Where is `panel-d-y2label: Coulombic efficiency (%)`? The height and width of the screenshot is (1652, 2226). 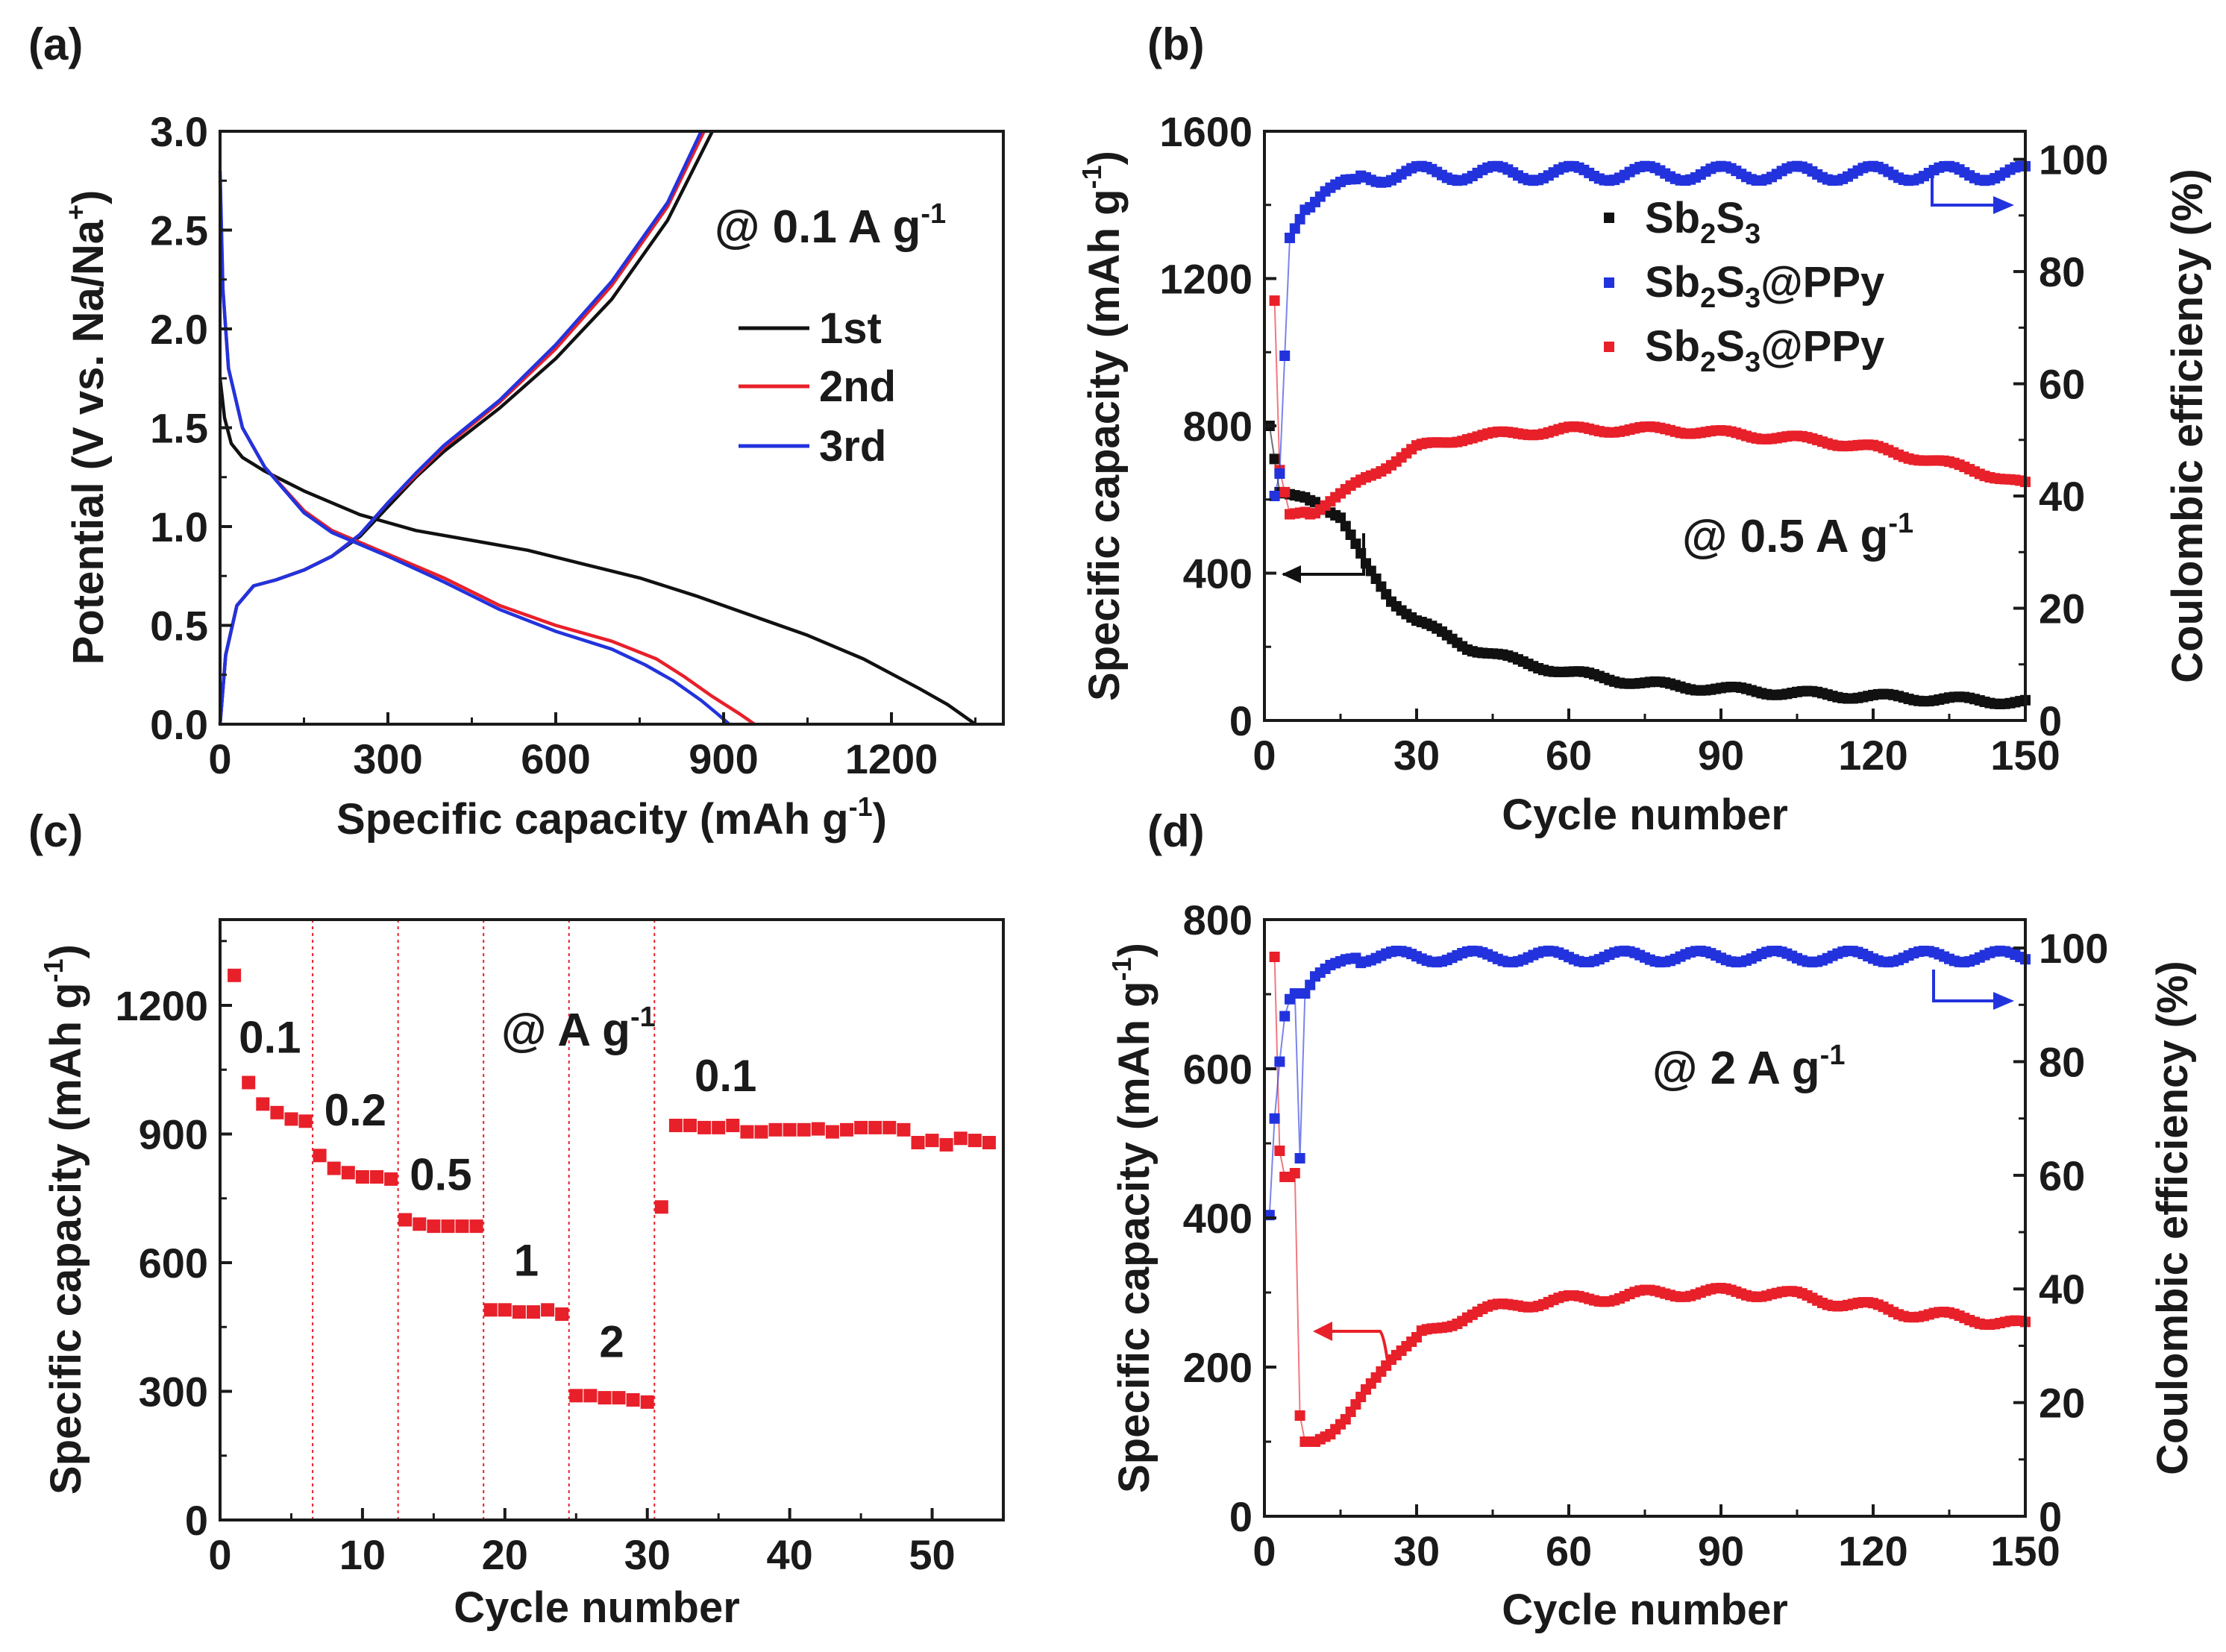
panel-d-y2label: Coulombic efficiency (%) is located at coordinates (2172, 1218).